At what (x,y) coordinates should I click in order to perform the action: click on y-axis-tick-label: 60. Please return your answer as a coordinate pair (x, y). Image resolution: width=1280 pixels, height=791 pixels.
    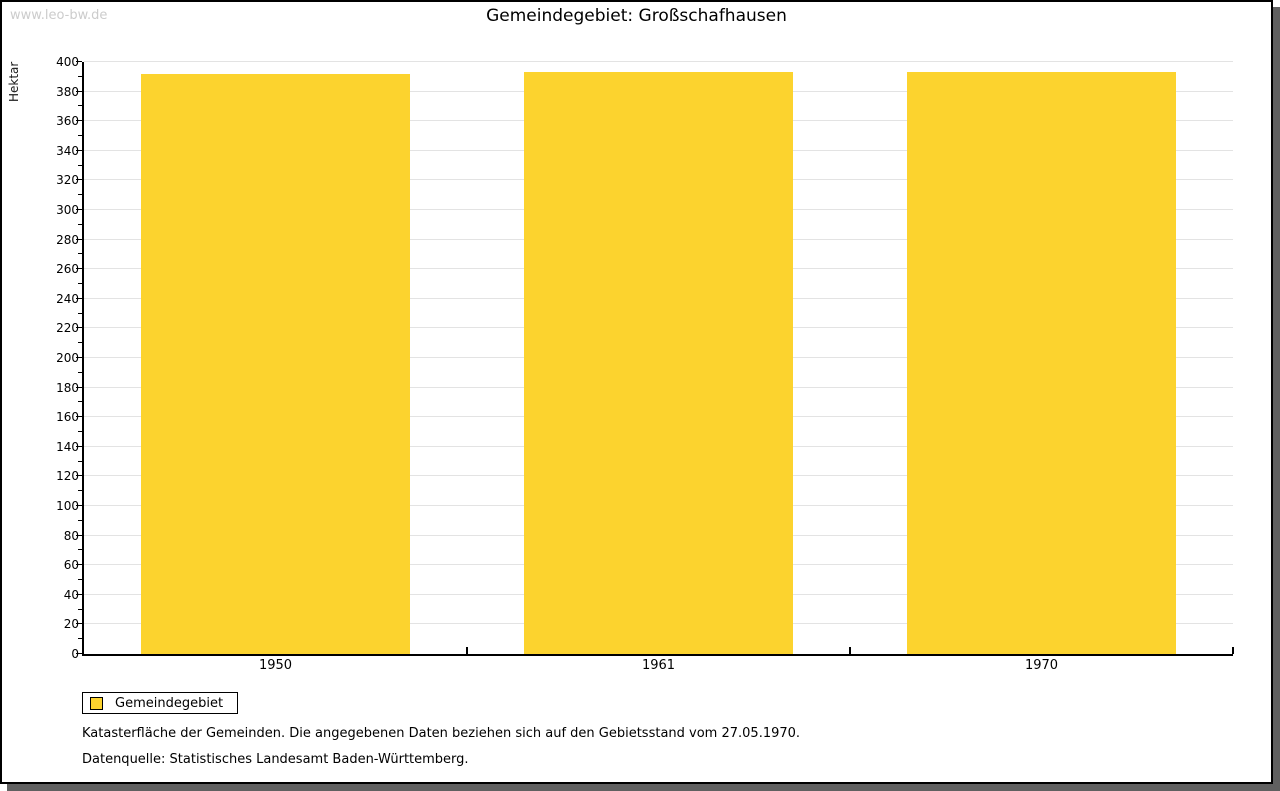
    Looking at the image, I should click on (71, 565).